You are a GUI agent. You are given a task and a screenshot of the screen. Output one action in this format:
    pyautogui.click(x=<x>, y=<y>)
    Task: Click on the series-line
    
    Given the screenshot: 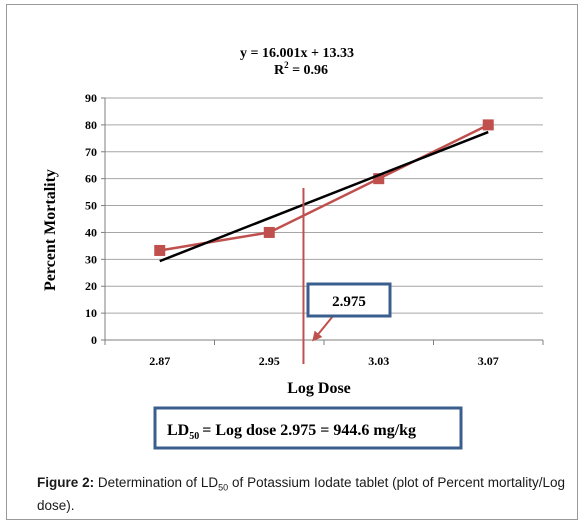 What is the action you would take?
    pyautogui.click(x=324, y=187)
    